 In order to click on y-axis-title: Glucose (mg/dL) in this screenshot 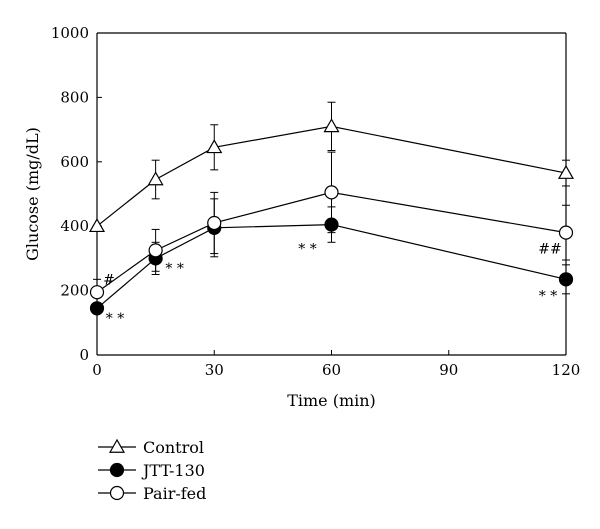, I will do `click(32, 194)`.